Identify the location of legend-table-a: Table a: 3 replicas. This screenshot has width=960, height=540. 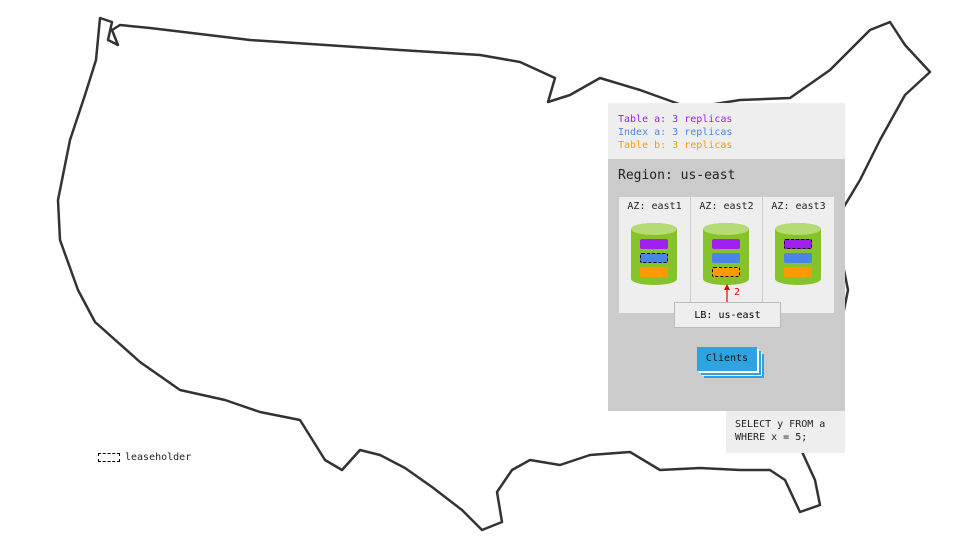
(675, 119).